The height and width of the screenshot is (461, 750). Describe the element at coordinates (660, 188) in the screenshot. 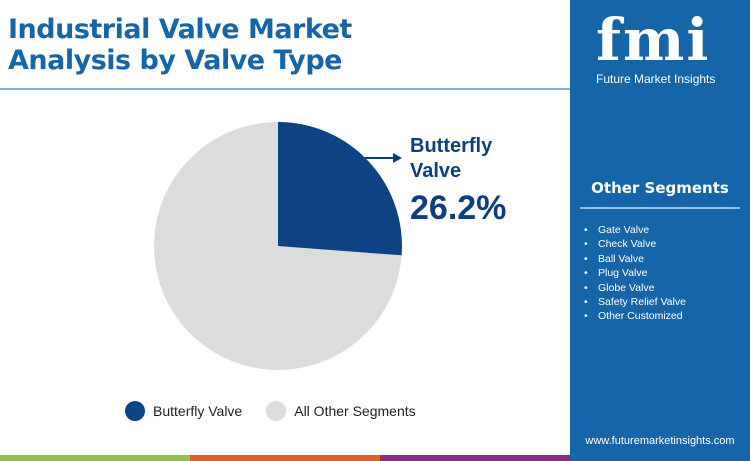

I see `segments-title: Other Segments` at that location.